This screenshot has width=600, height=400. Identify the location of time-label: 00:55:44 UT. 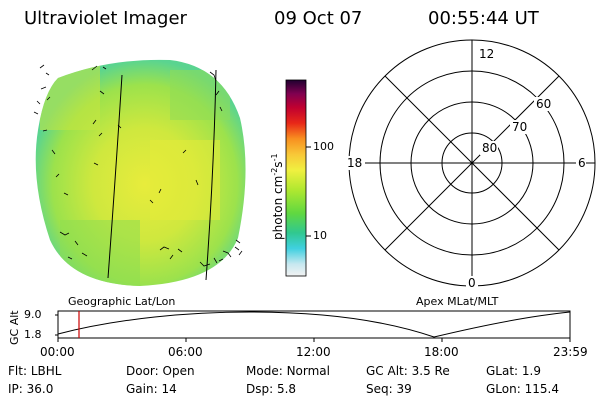
(483, 18).